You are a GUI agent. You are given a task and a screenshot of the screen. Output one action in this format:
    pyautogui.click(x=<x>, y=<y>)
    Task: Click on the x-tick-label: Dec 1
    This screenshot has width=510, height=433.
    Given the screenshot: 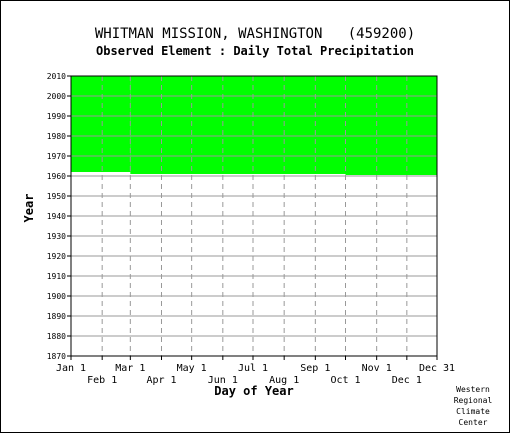 What is the action you would take?
    pyautogui.click(x=407, y=380)
    